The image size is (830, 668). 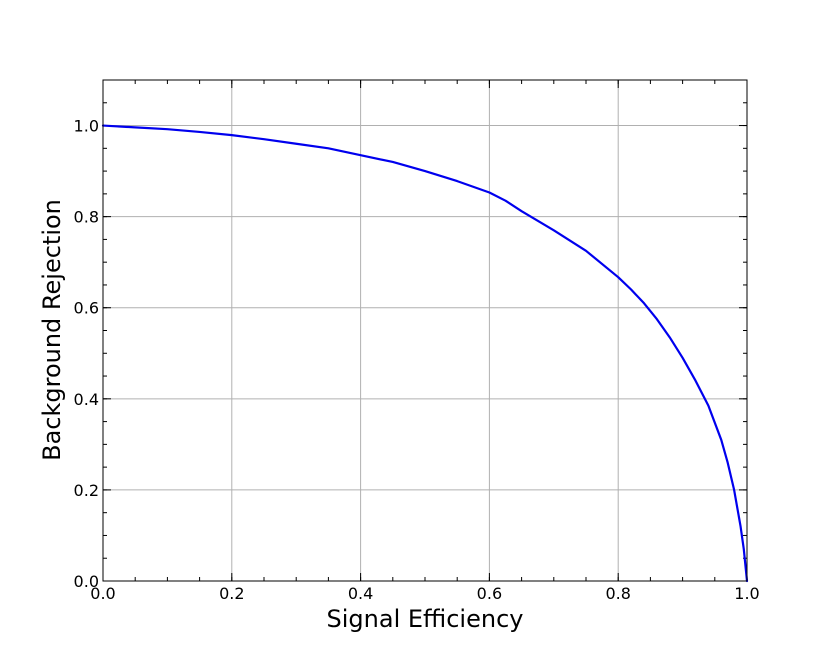 What do you see at coordinates (86, 490) in the screenshot?
I see `y-tick-label: 0.2` at bounding box center [86, 490].